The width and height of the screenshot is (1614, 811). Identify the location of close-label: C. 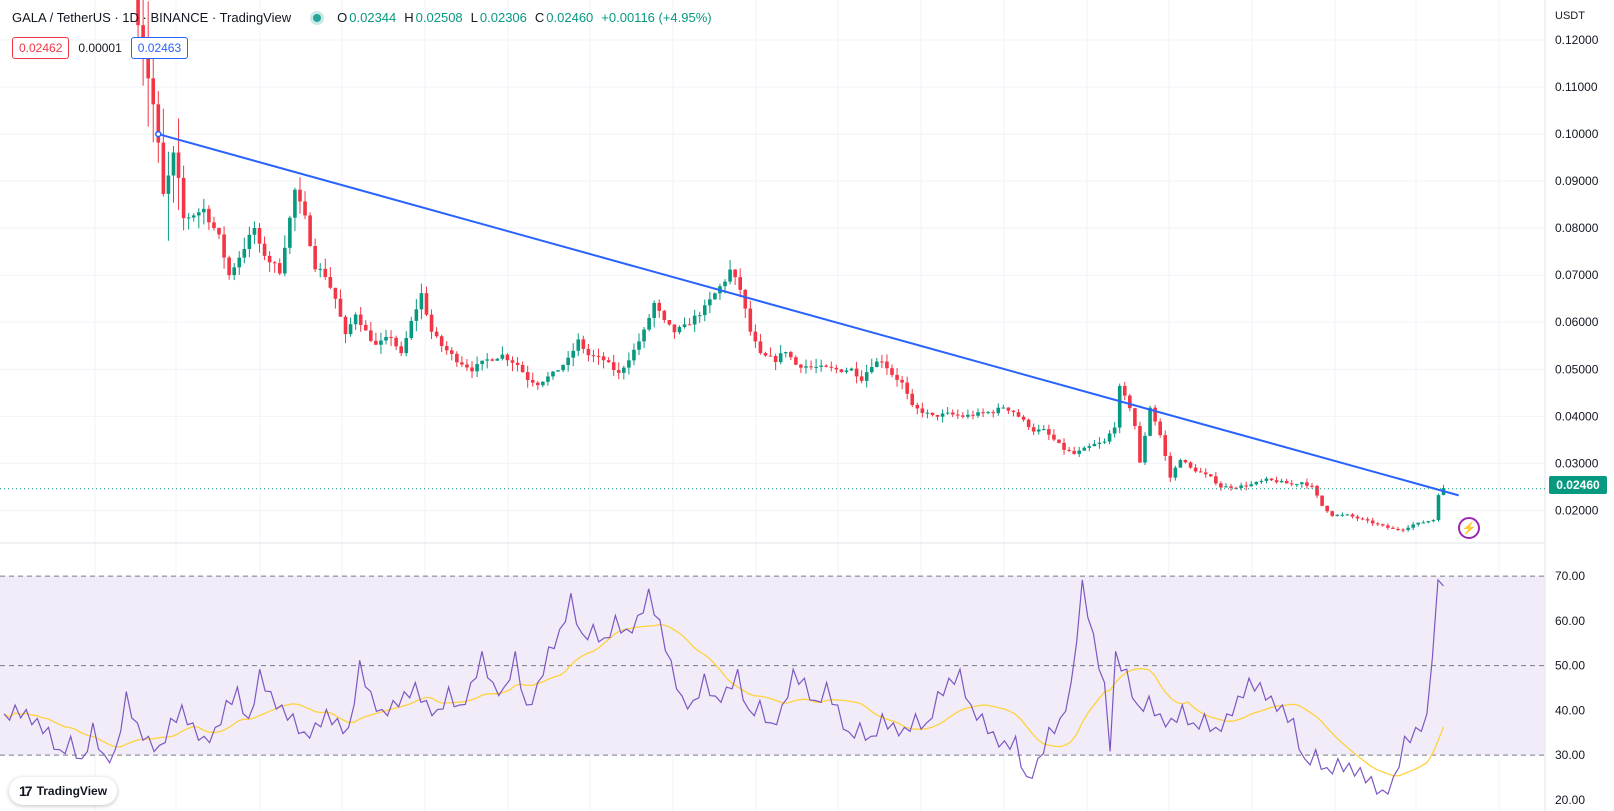
(539, 17).